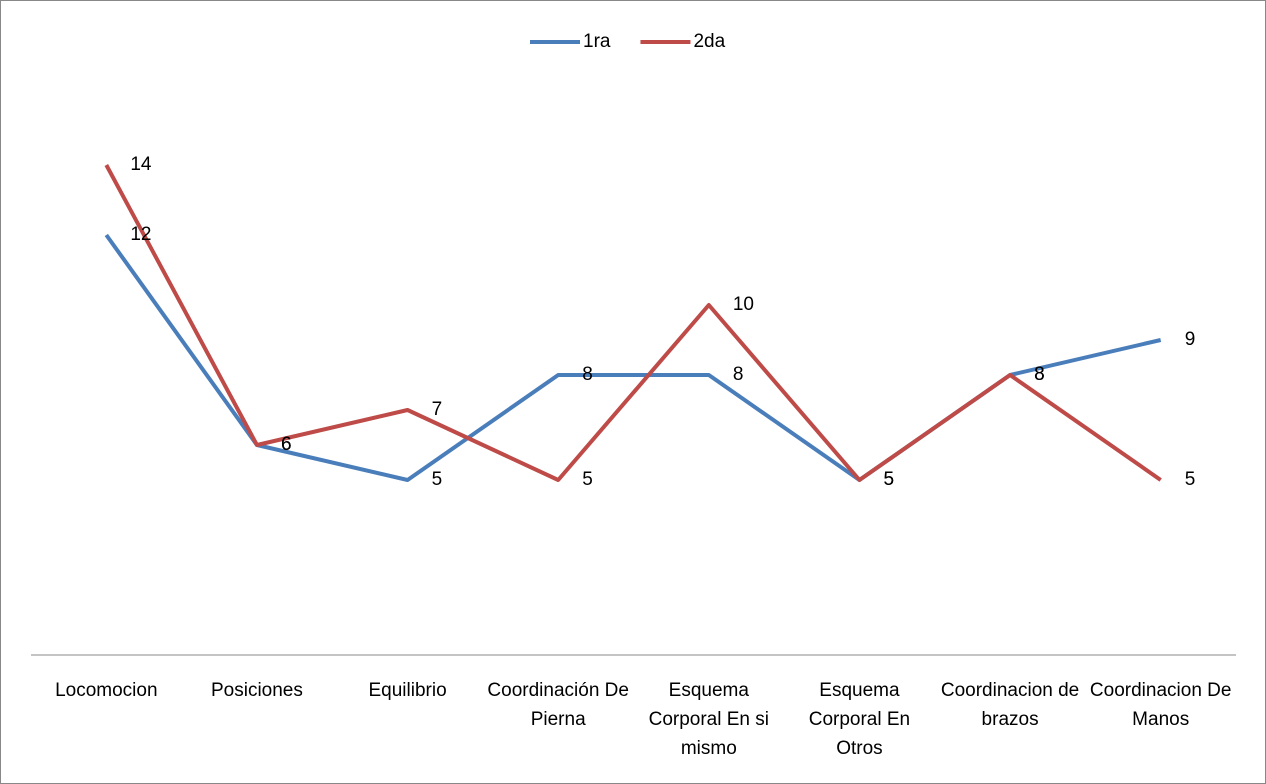  Describe the element at coordinates (1010, 705) in the screenshot. I see `x-tick-label: Coordinacion de brazos` at that location.